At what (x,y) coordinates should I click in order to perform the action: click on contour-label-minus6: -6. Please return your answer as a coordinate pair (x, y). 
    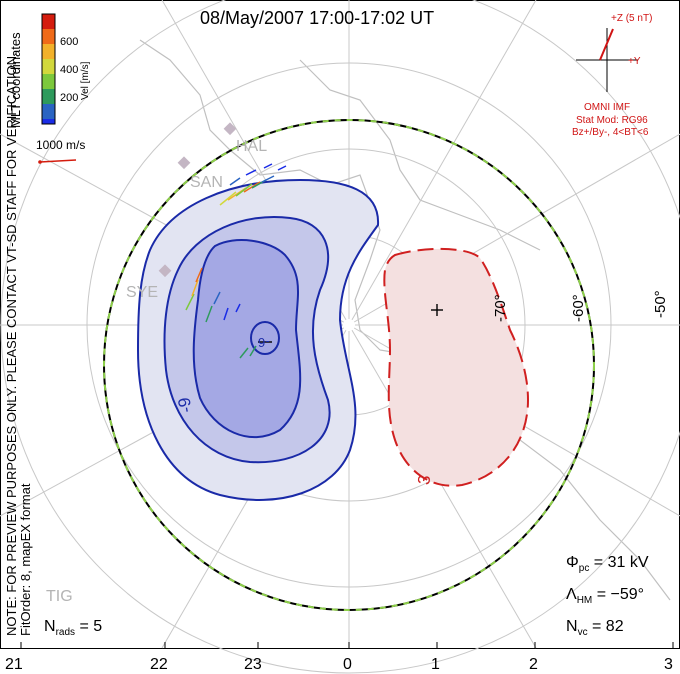
    Looking at the image, I should click on (264, 342).